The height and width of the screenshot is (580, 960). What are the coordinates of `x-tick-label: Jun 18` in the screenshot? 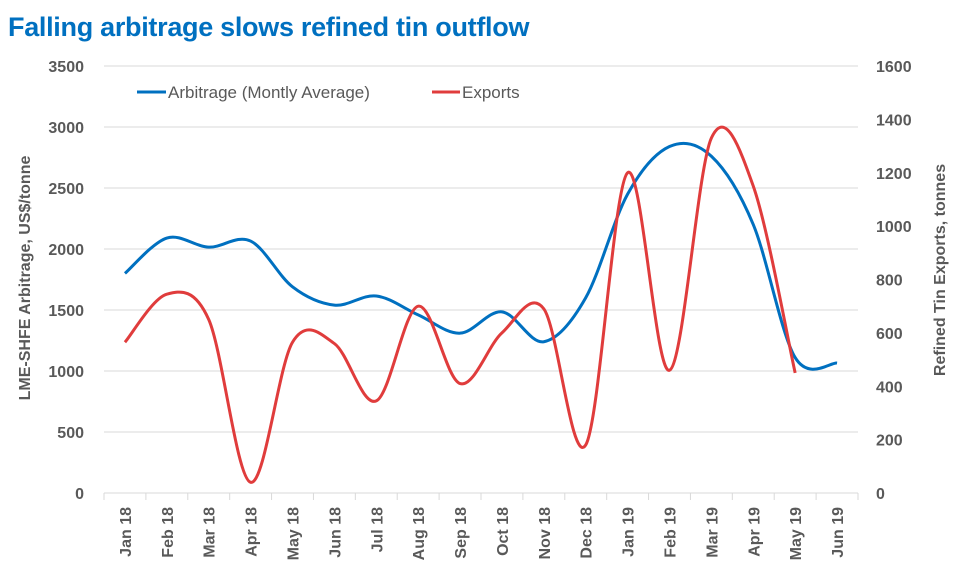 It's located at (335, 532).